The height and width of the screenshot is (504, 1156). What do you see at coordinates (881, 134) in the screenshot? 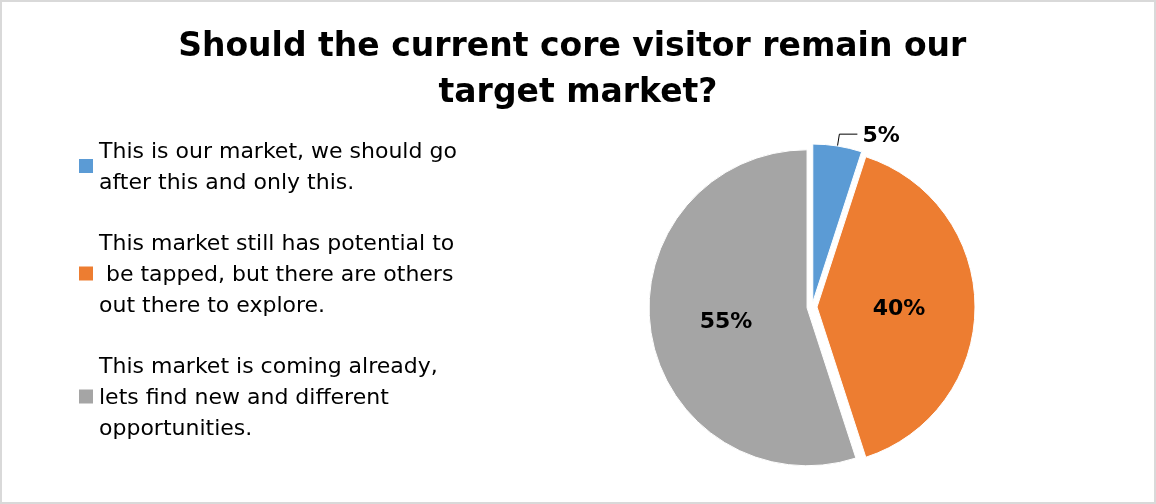
I see `data-label: 5%` at bounding box center [881, 134].